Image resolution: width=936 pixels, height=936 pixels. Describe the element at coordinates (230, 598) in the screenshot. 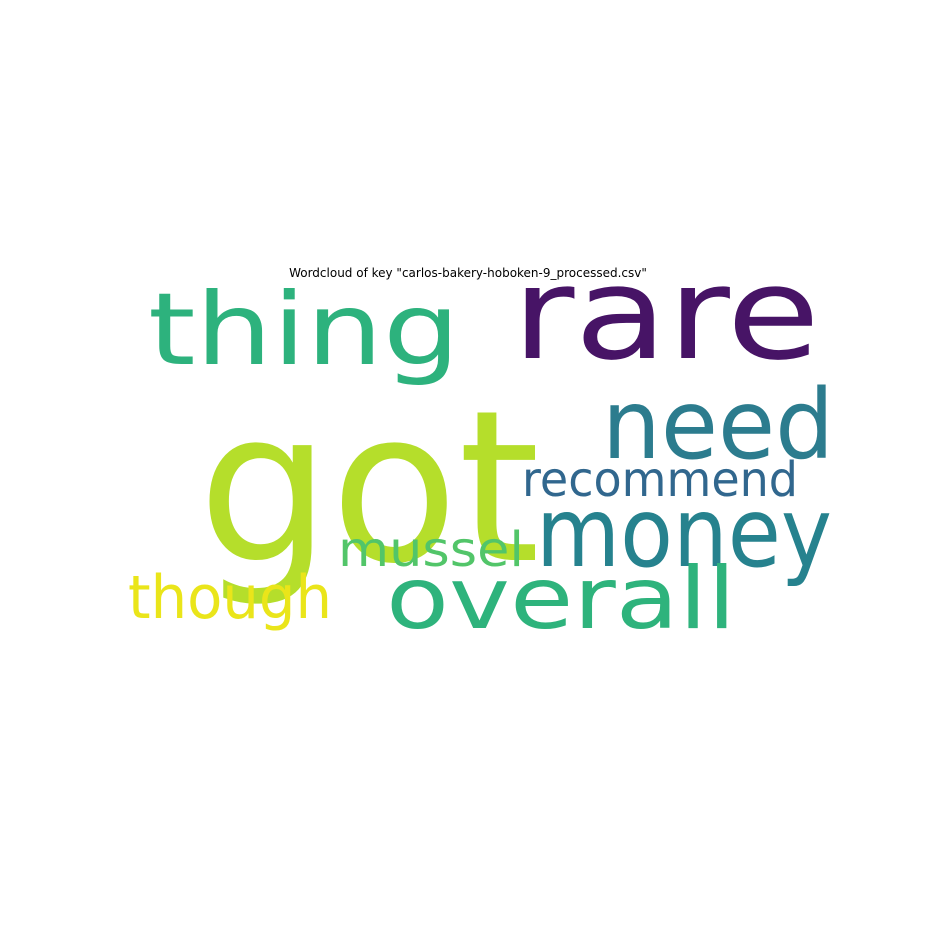

I see `word-though: though` at that location.